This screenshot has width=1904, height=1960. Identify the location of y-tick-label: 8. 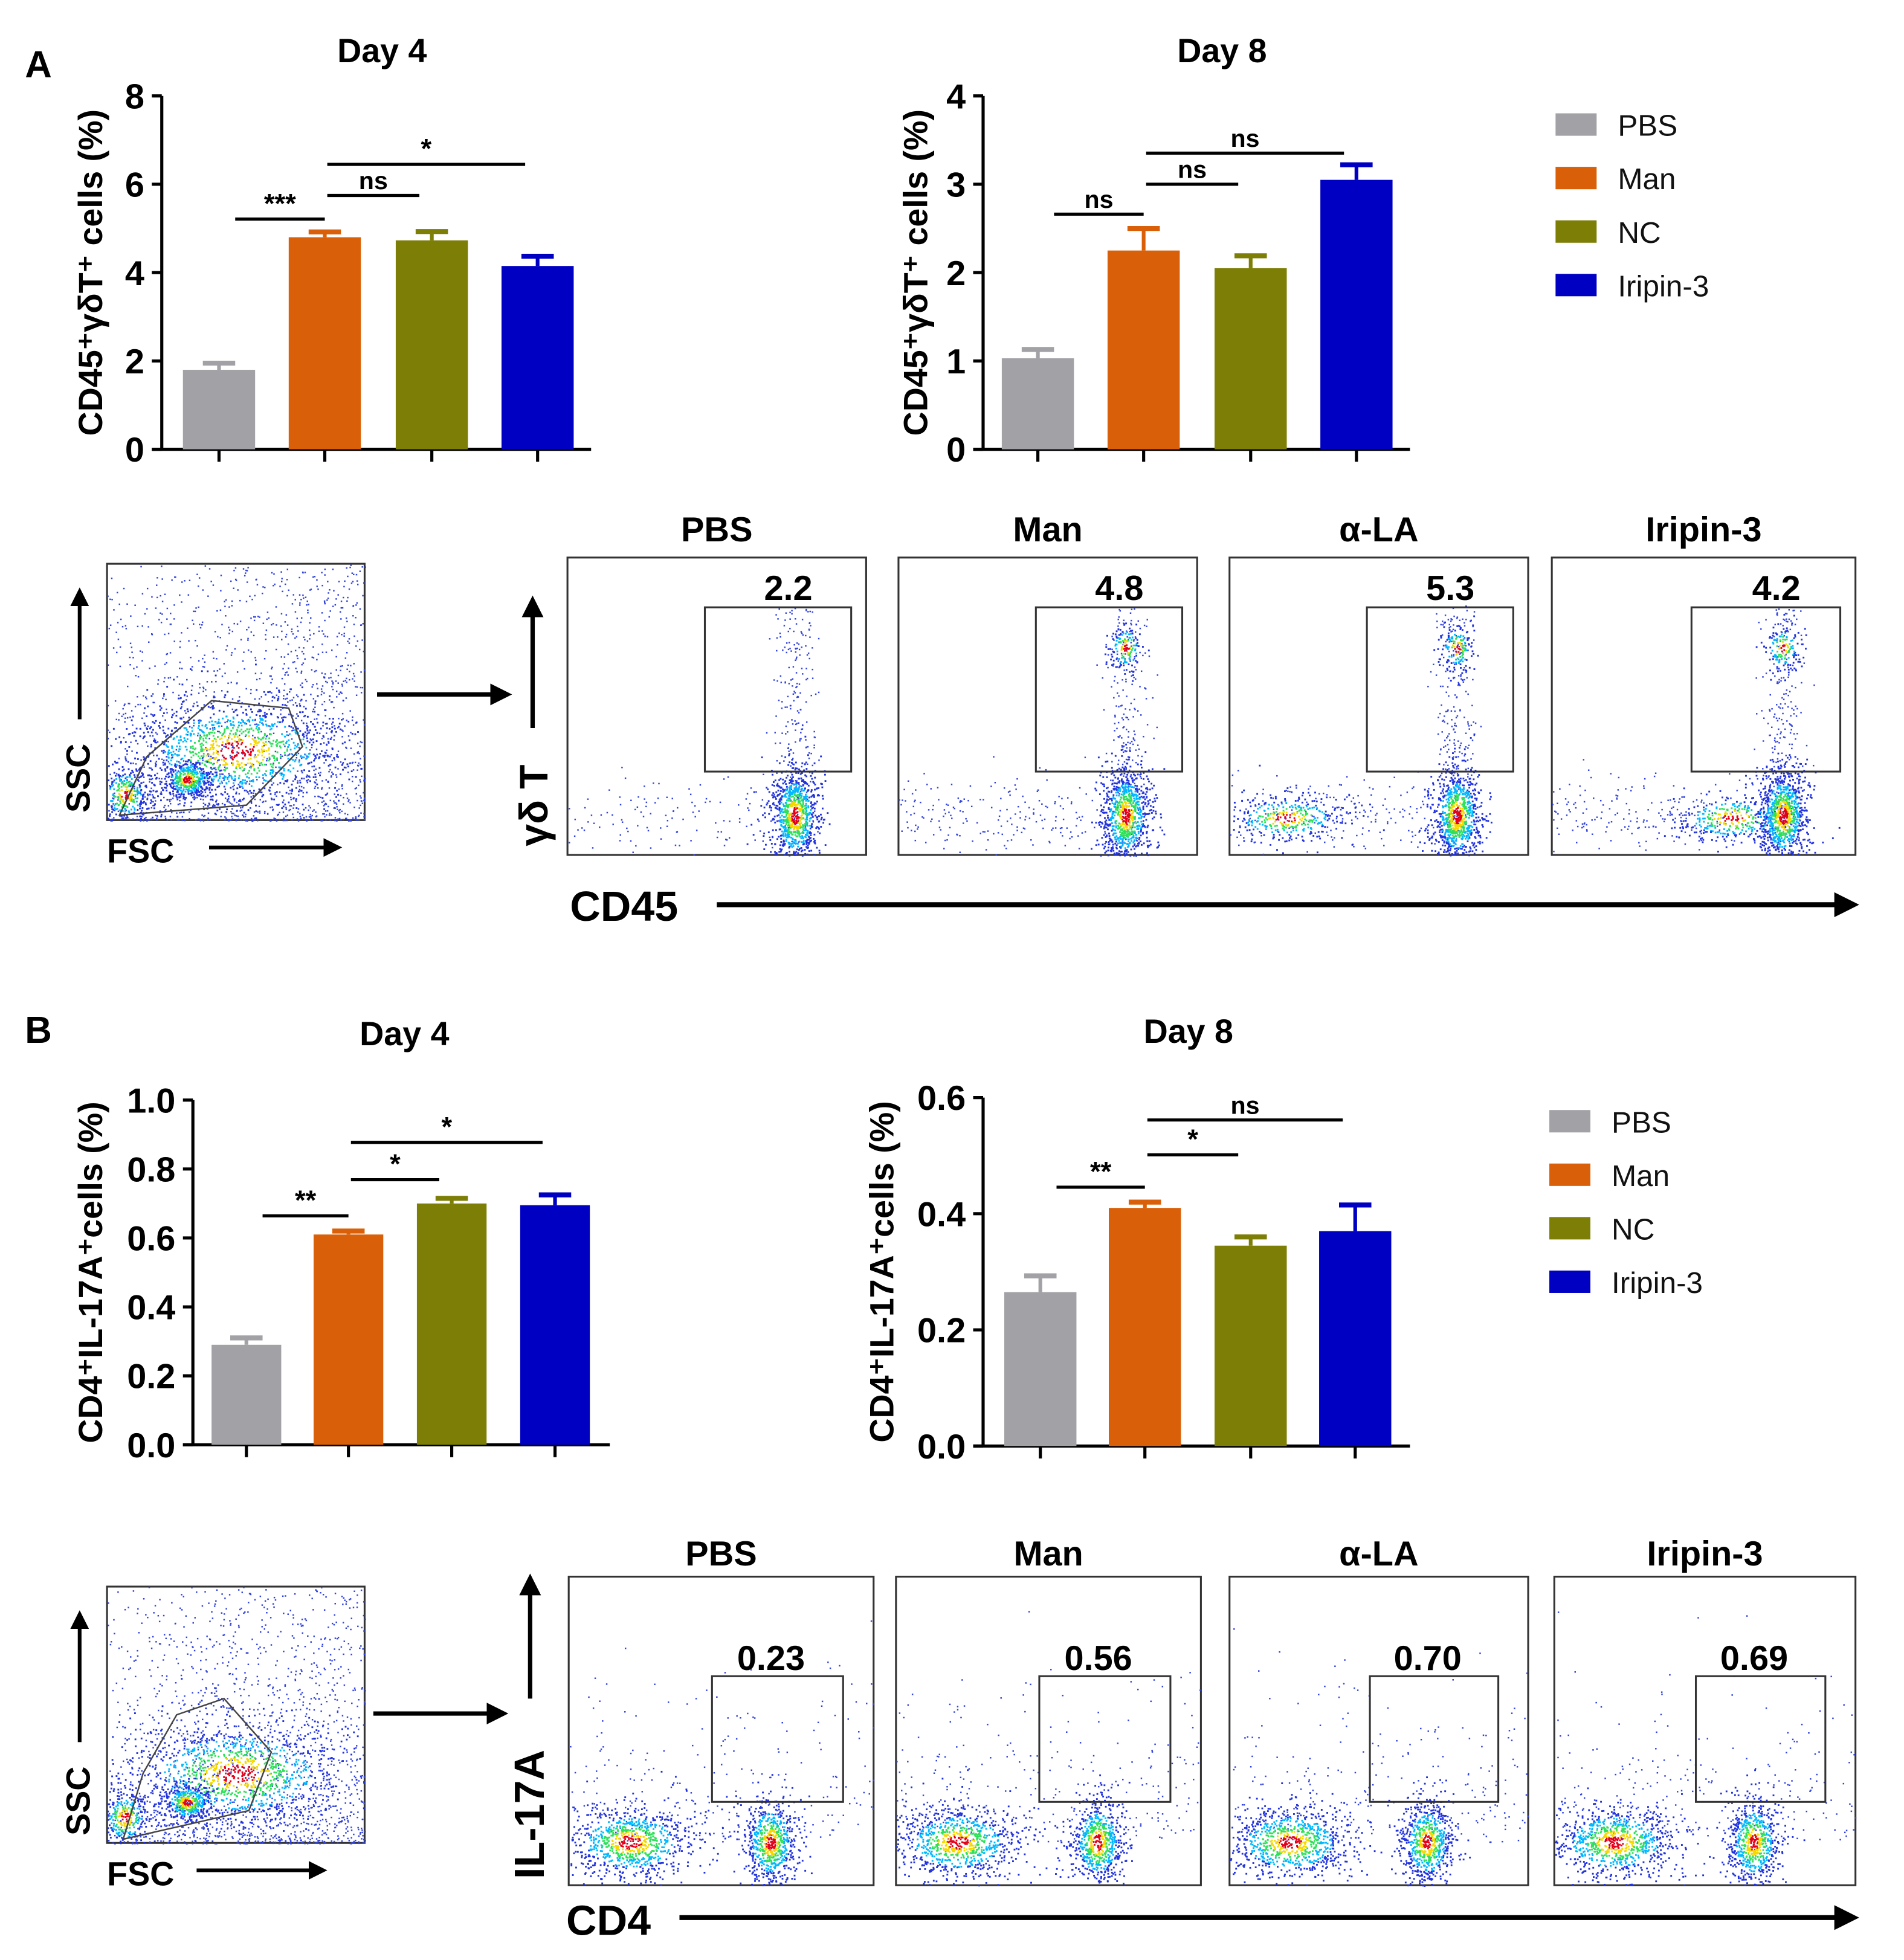
(134, 96).